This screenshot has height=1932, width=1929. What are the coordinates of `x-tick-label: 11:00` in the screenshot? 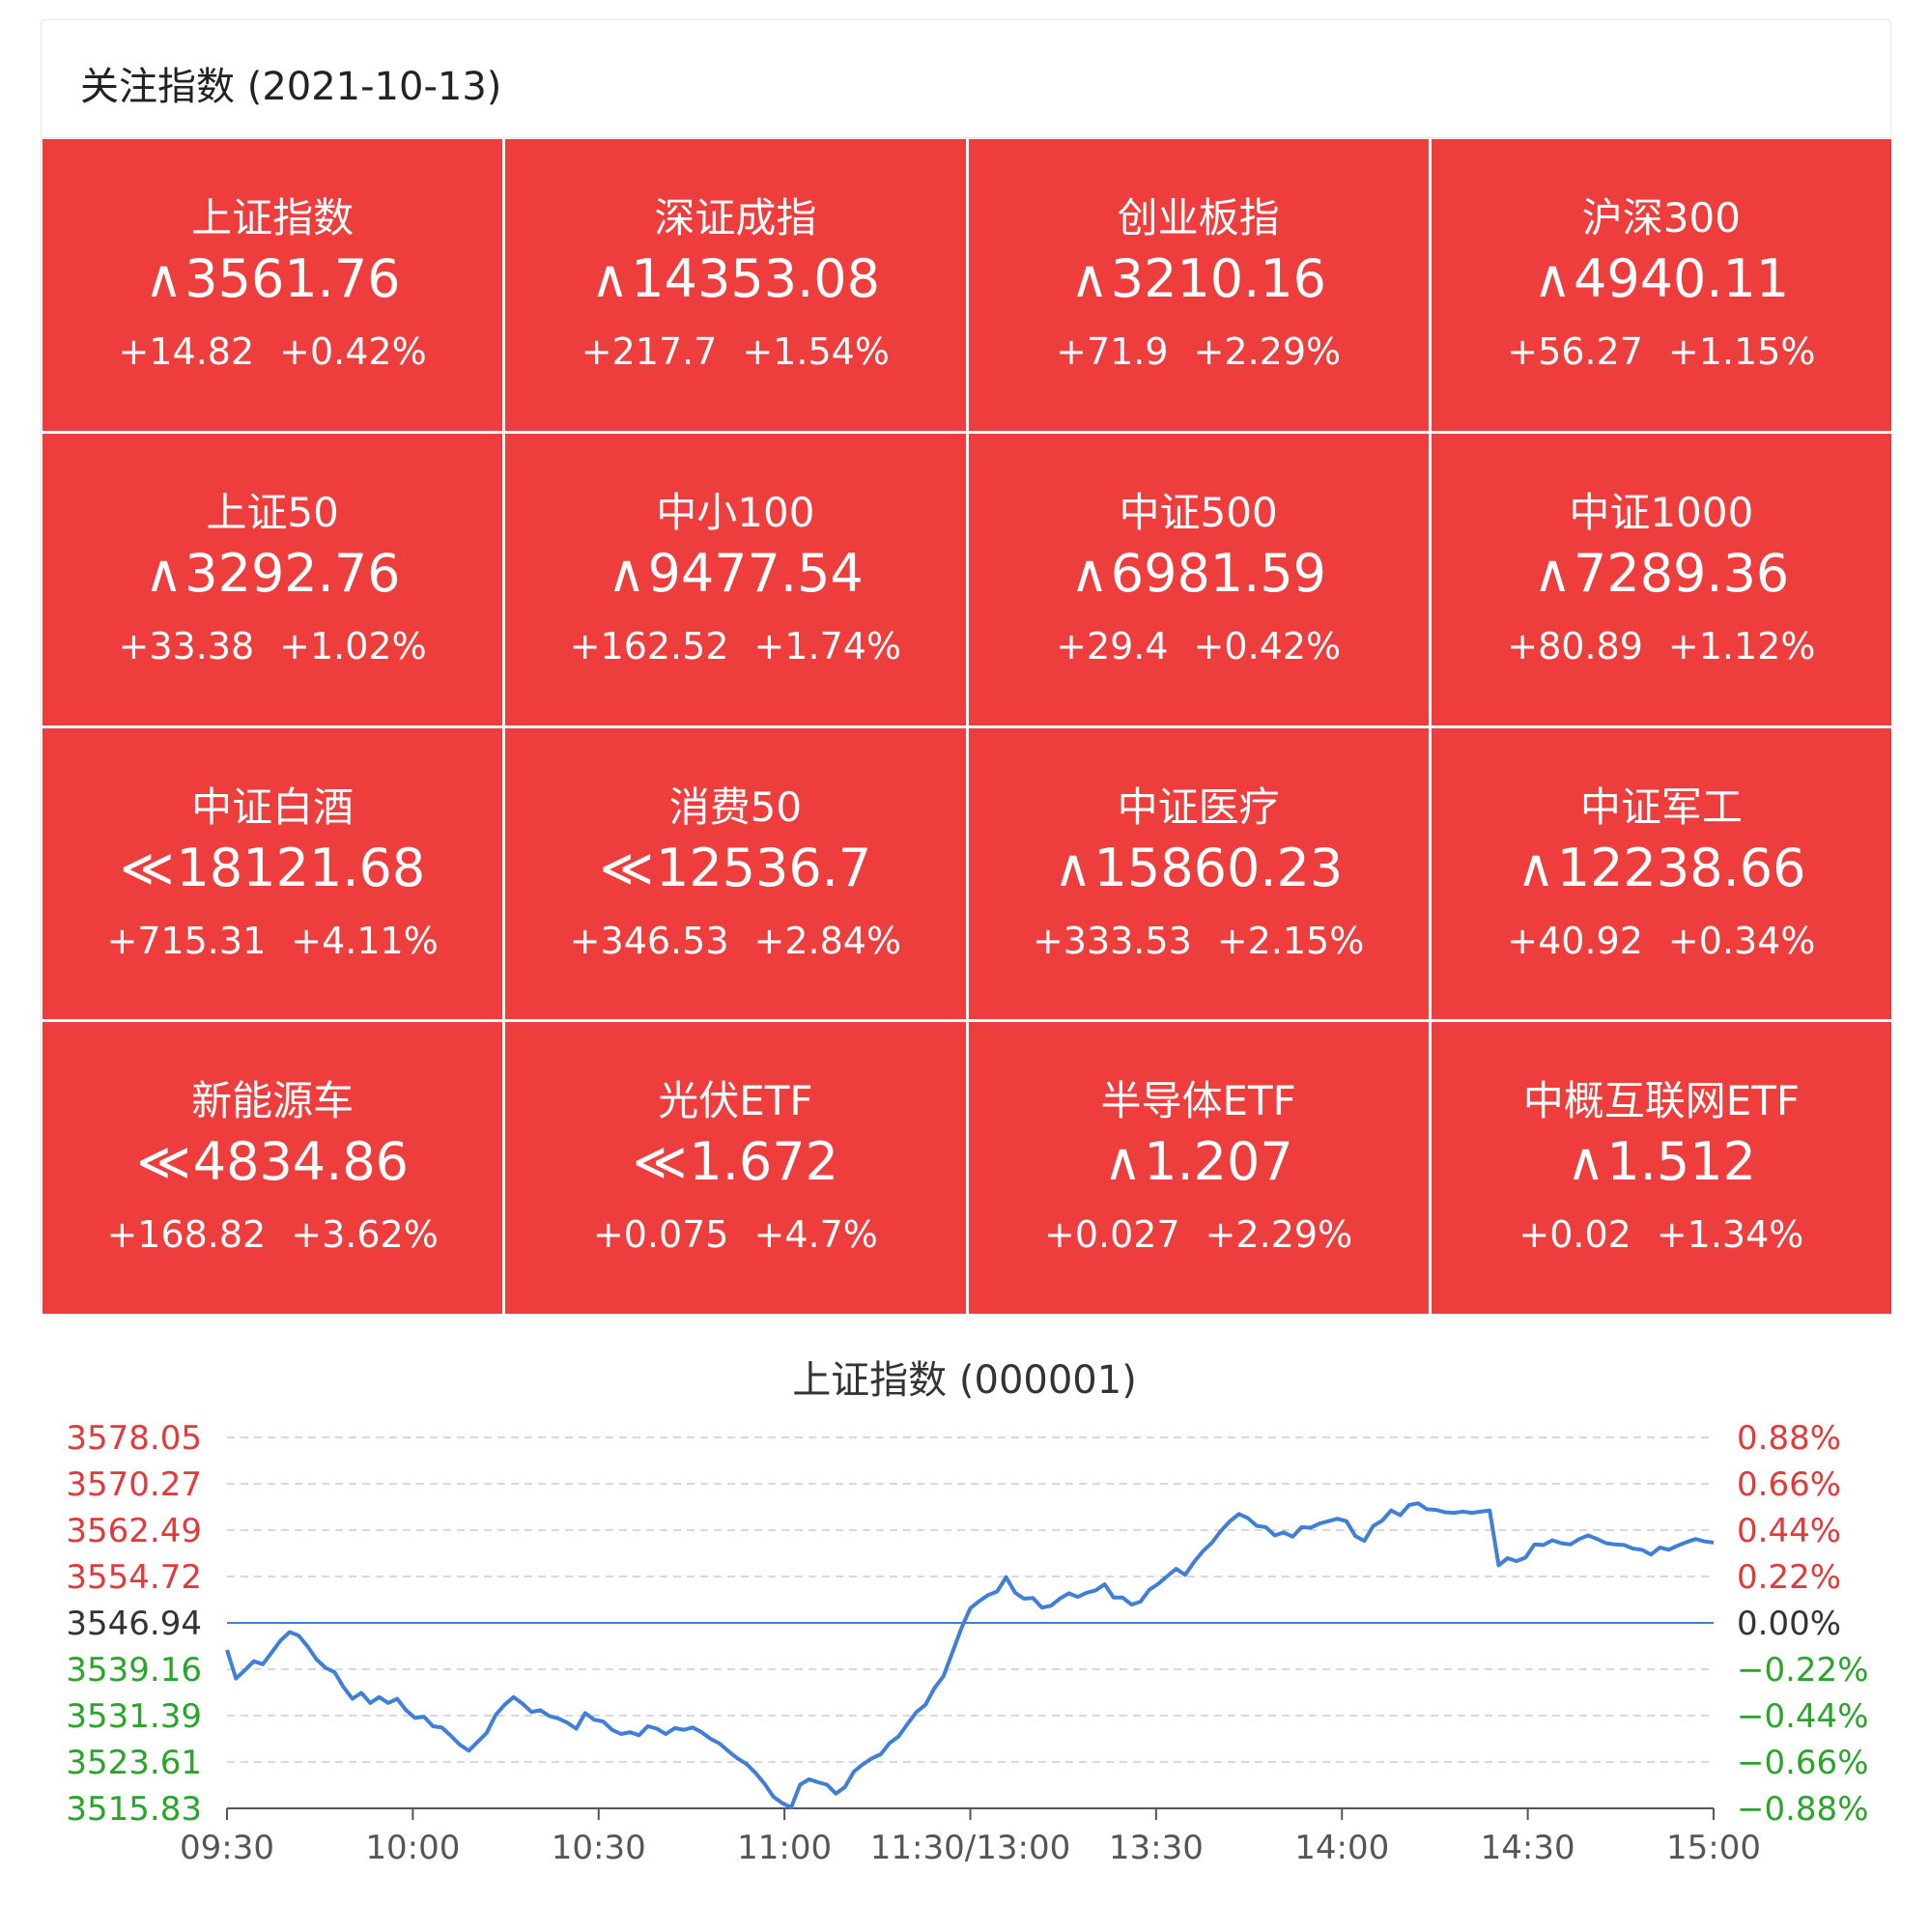 It's located at (784, 1848).